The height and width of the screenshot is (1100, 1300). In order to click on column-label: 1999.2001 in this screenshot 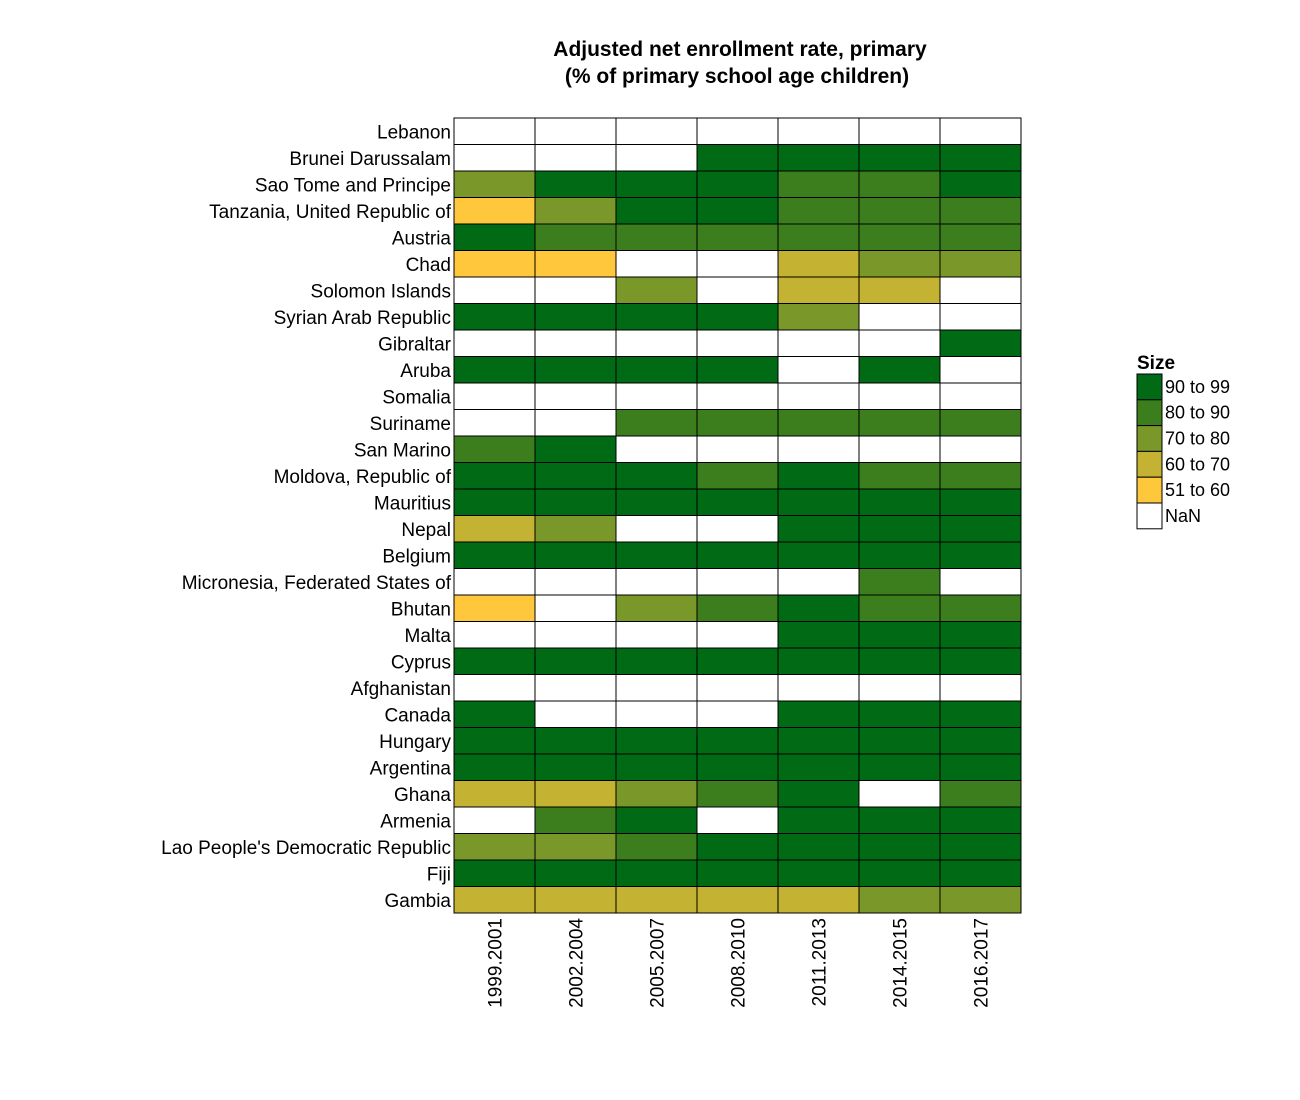, I will do `click(496, 963)`.